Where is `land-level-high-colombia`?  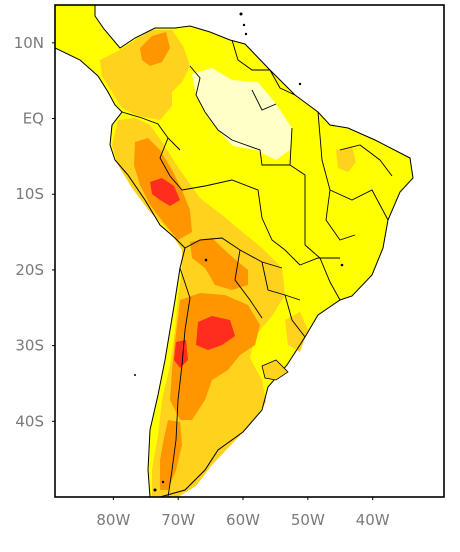
land-level-high-colombia is located at coordinates (155, 49).